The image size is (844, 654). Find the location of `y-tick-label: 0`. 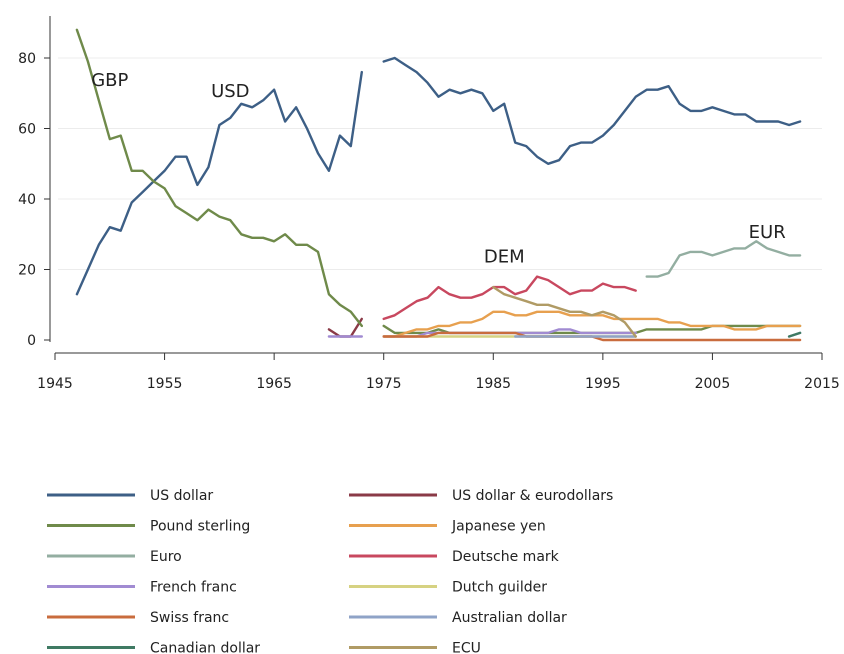

y-tick-label: 0 is located at coordinates (31, 341).